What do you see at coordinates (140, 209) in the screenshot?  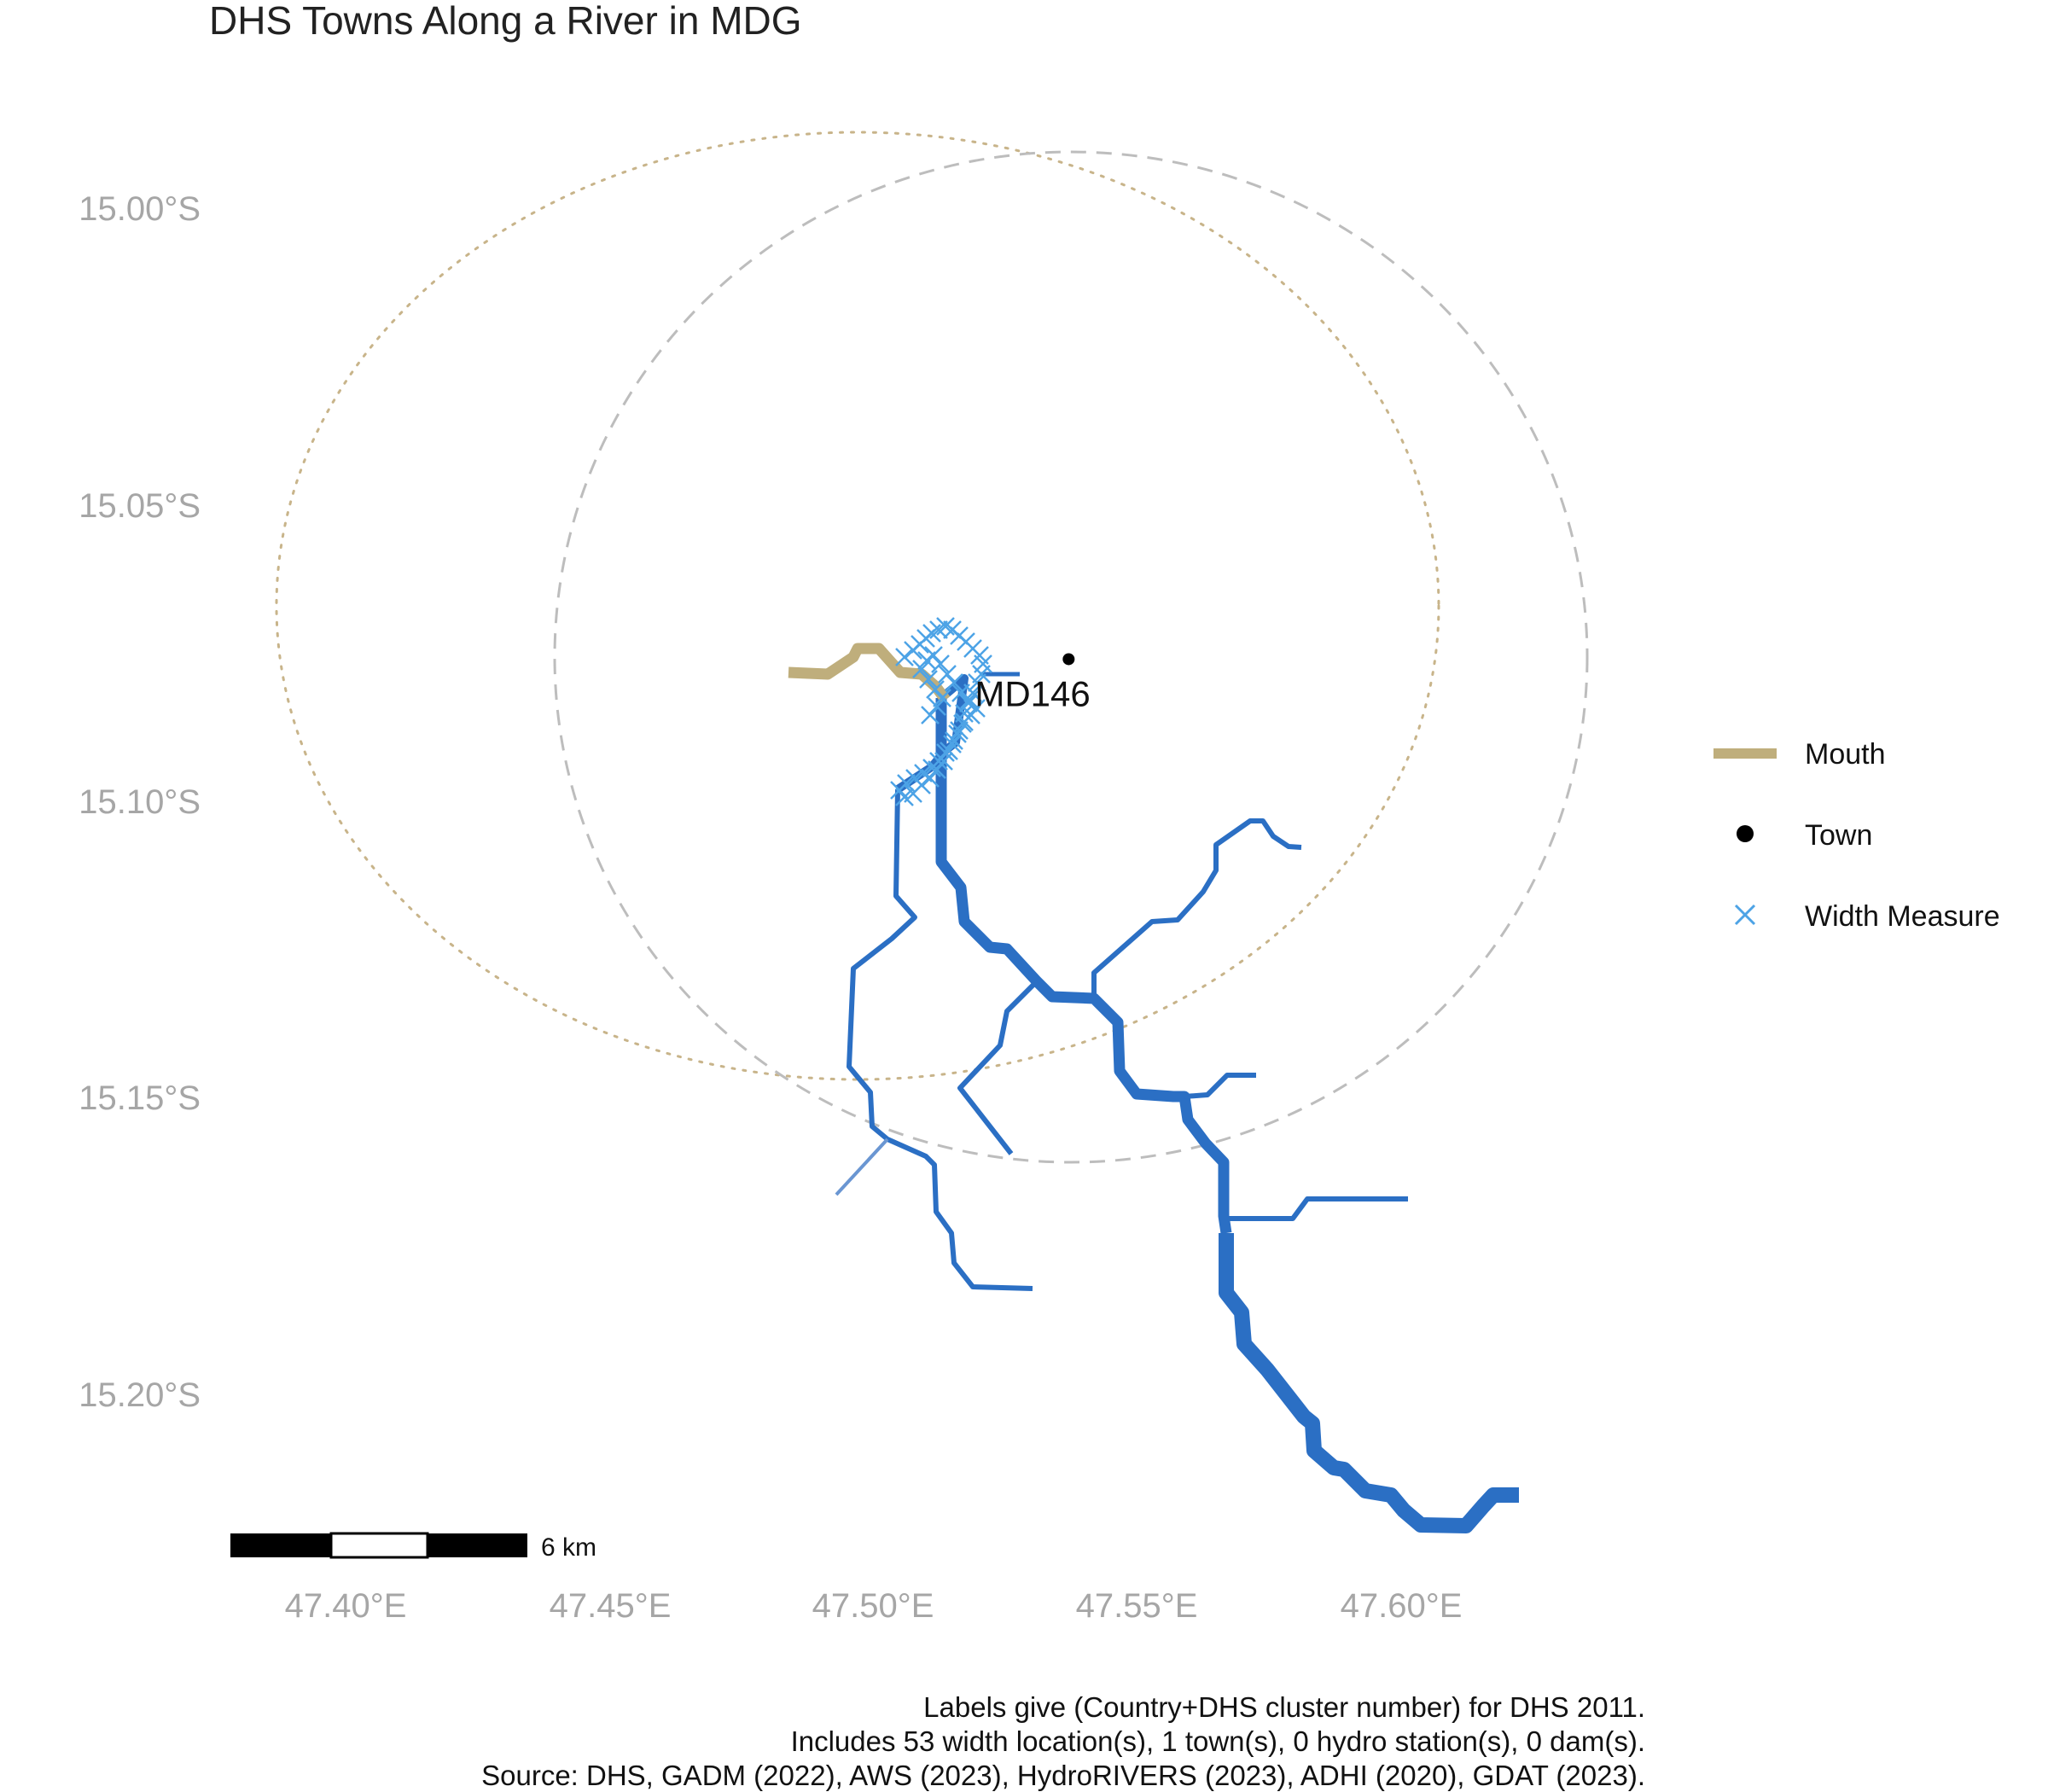 I see `y-tick-label: 15.00°S` at bounding box center [140, 209].